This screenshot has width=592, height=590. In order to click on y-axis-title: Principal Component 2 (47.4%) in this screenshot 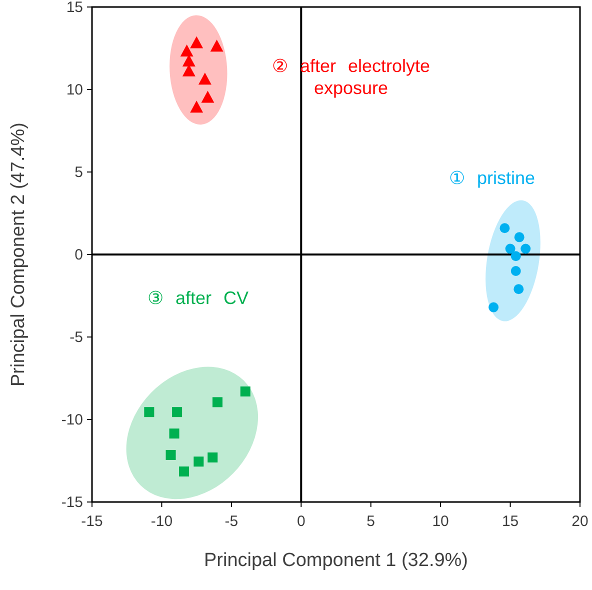, I will do `click(18, 254)`.